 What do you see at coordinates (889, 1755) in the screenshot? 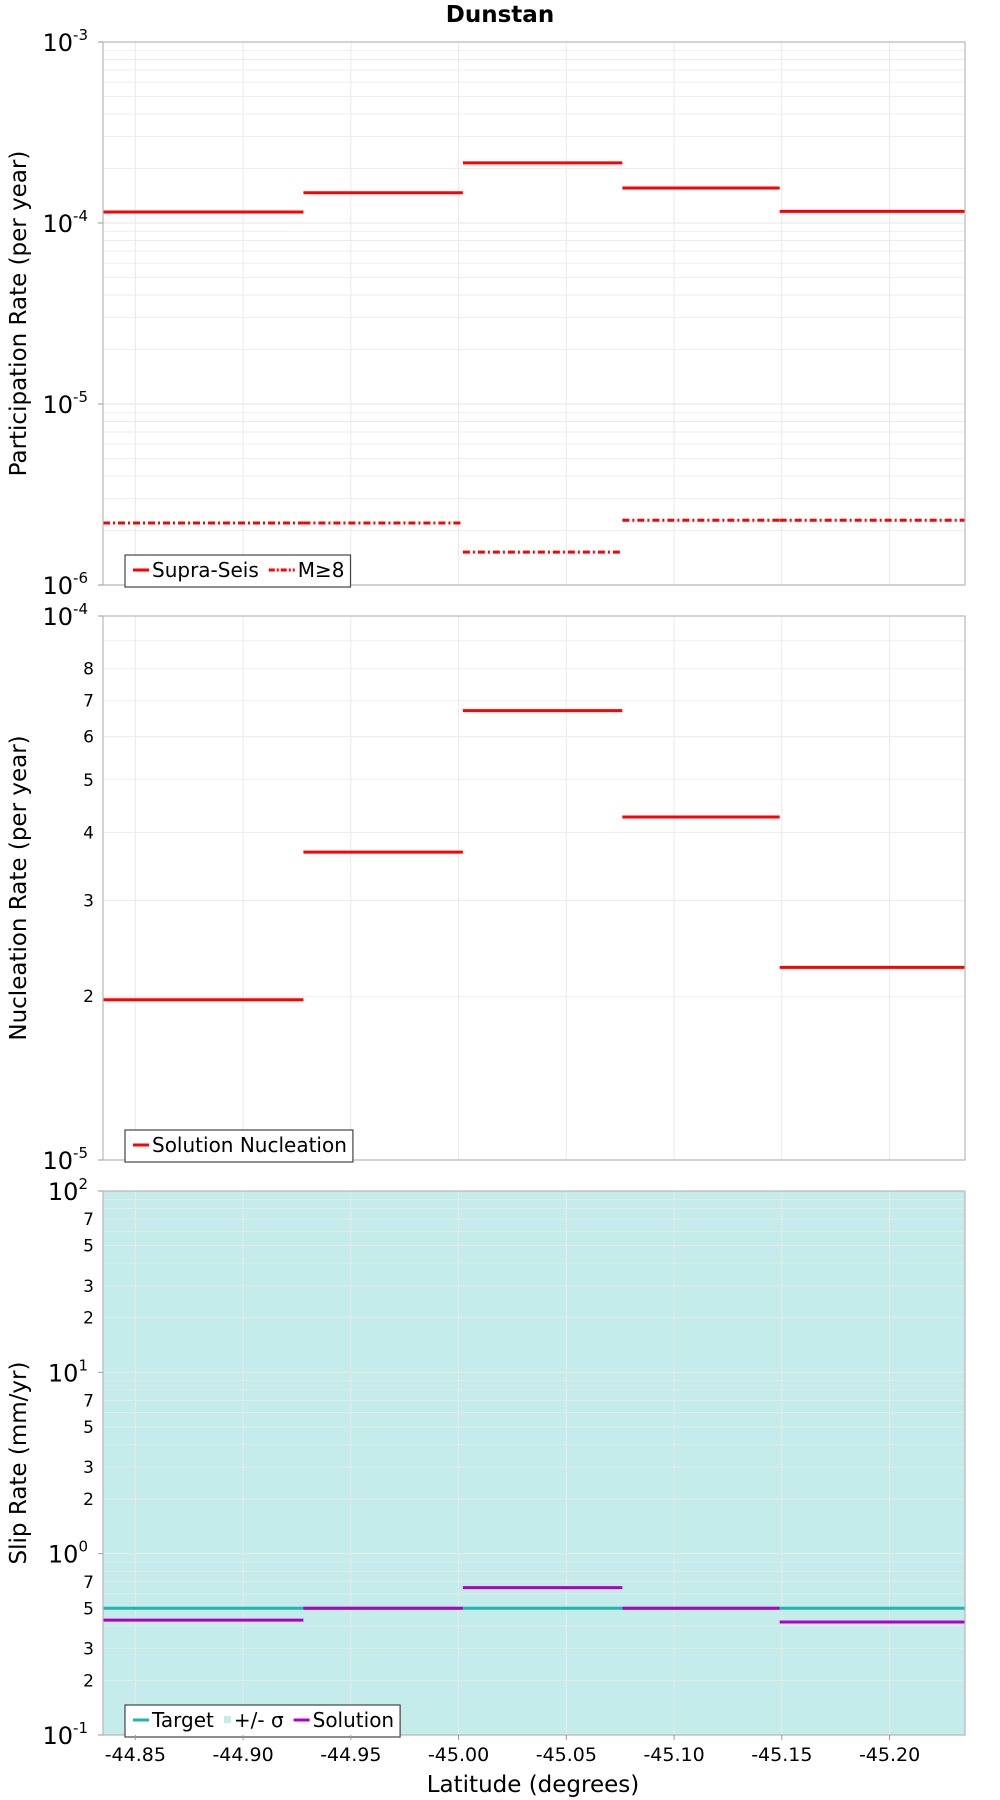
I see `x-tick-label: -45.20` at bounding box center [889, 1755].